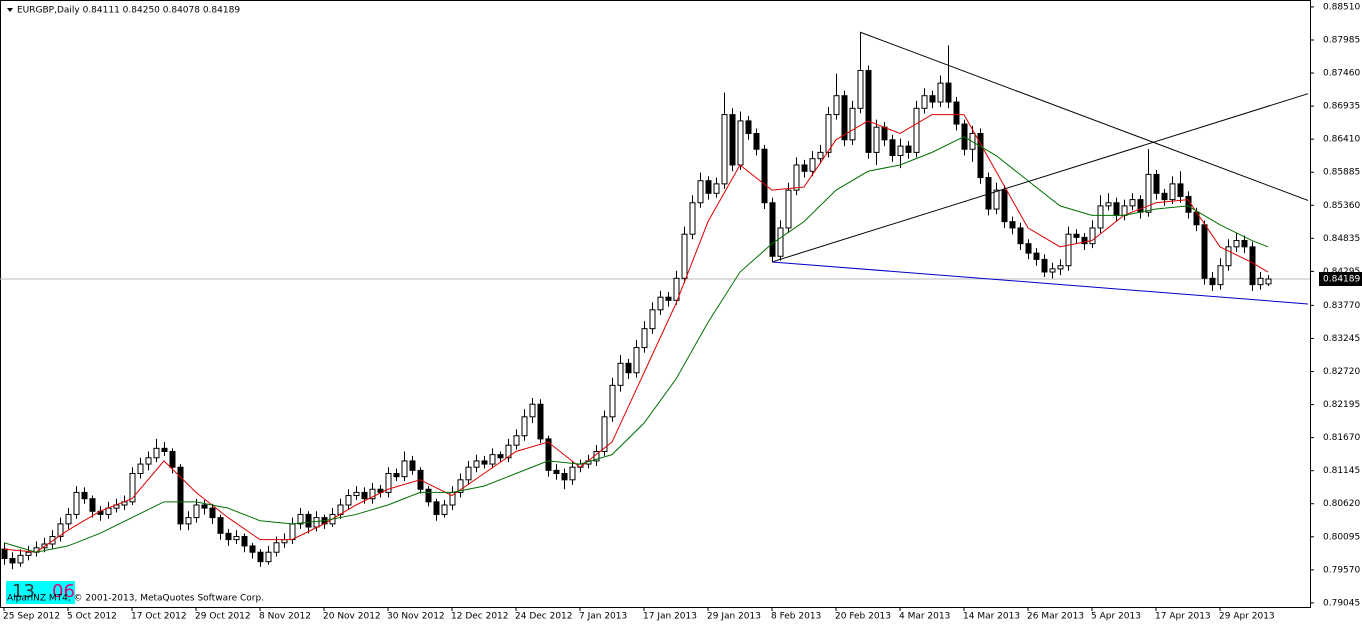  I want to click on x-tick-label: 25 Sep 2012, so click(31, 617).